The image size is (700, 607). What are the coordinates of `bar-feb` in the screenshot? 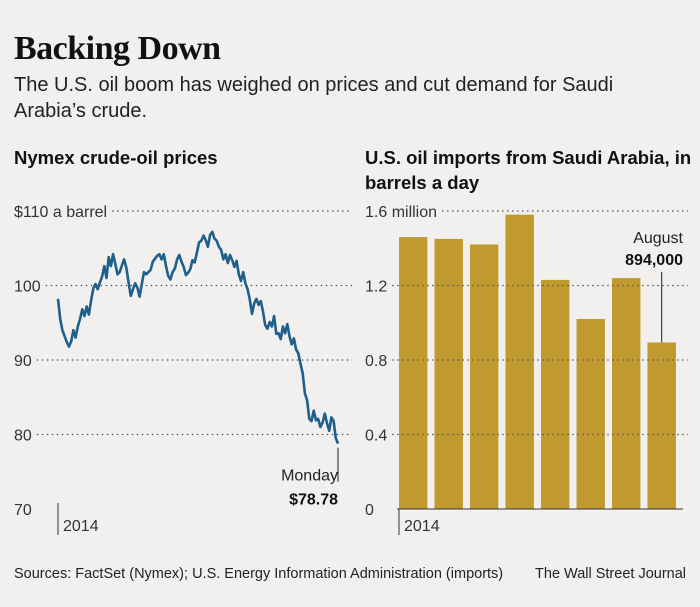 It's located at (448, 373).